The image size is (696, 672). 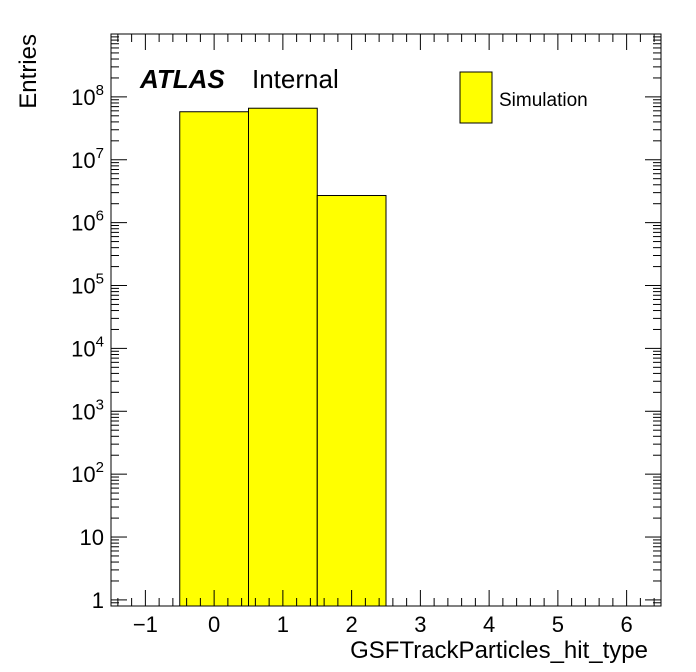 I want to click on y-tick-labels: 1 10 10² 10³ 10⁴ 10⁵ 10⁶ 10⁷ 10⁸, so click(x=87, y=347).